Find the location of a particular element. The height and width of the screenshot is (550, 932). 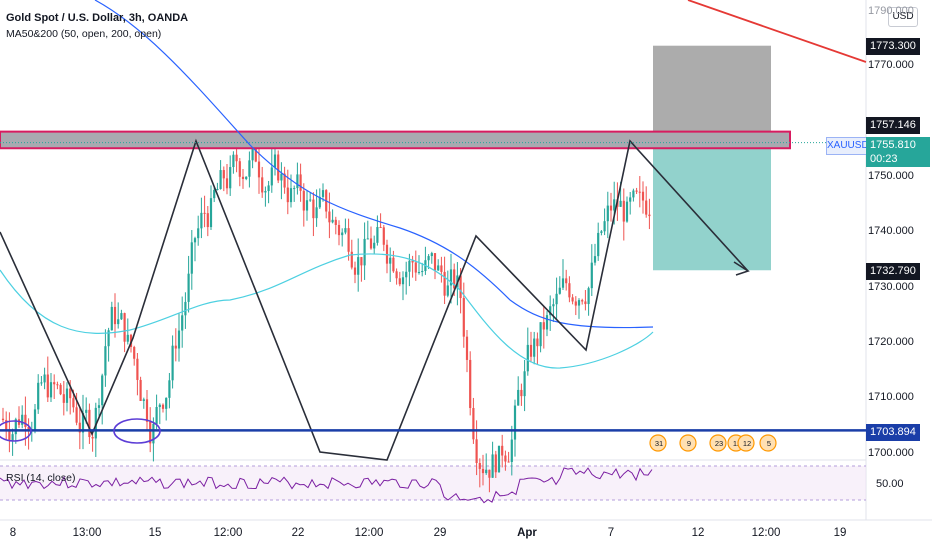

event-count: 31 is located at coordinates (659, 443).